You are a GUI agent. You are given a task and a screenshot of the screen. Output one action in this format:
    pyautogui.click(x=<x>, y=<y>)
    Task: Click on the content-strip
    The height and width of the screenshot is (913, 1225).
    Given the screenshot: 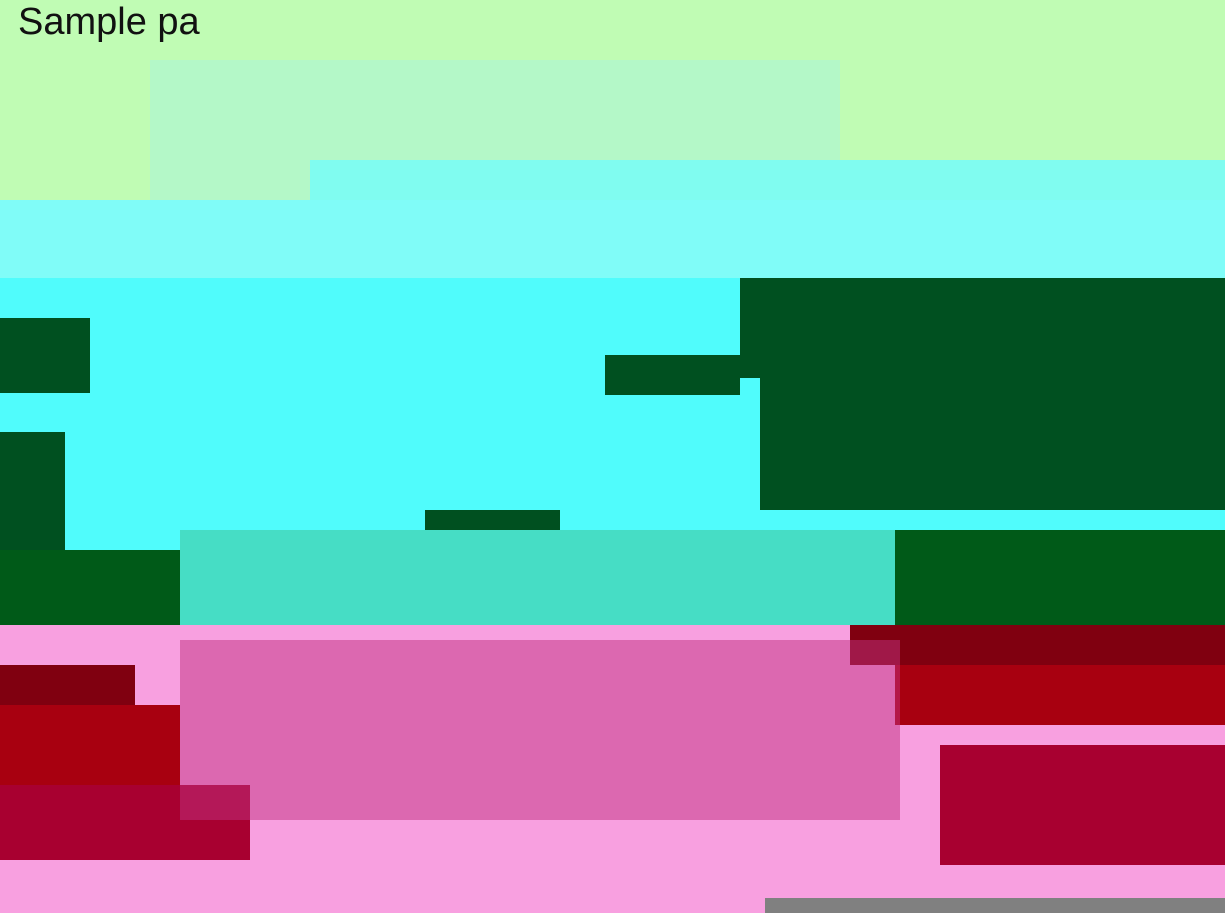 What is the action you would take?
    pyautogui.click(x=612, y=239)
    